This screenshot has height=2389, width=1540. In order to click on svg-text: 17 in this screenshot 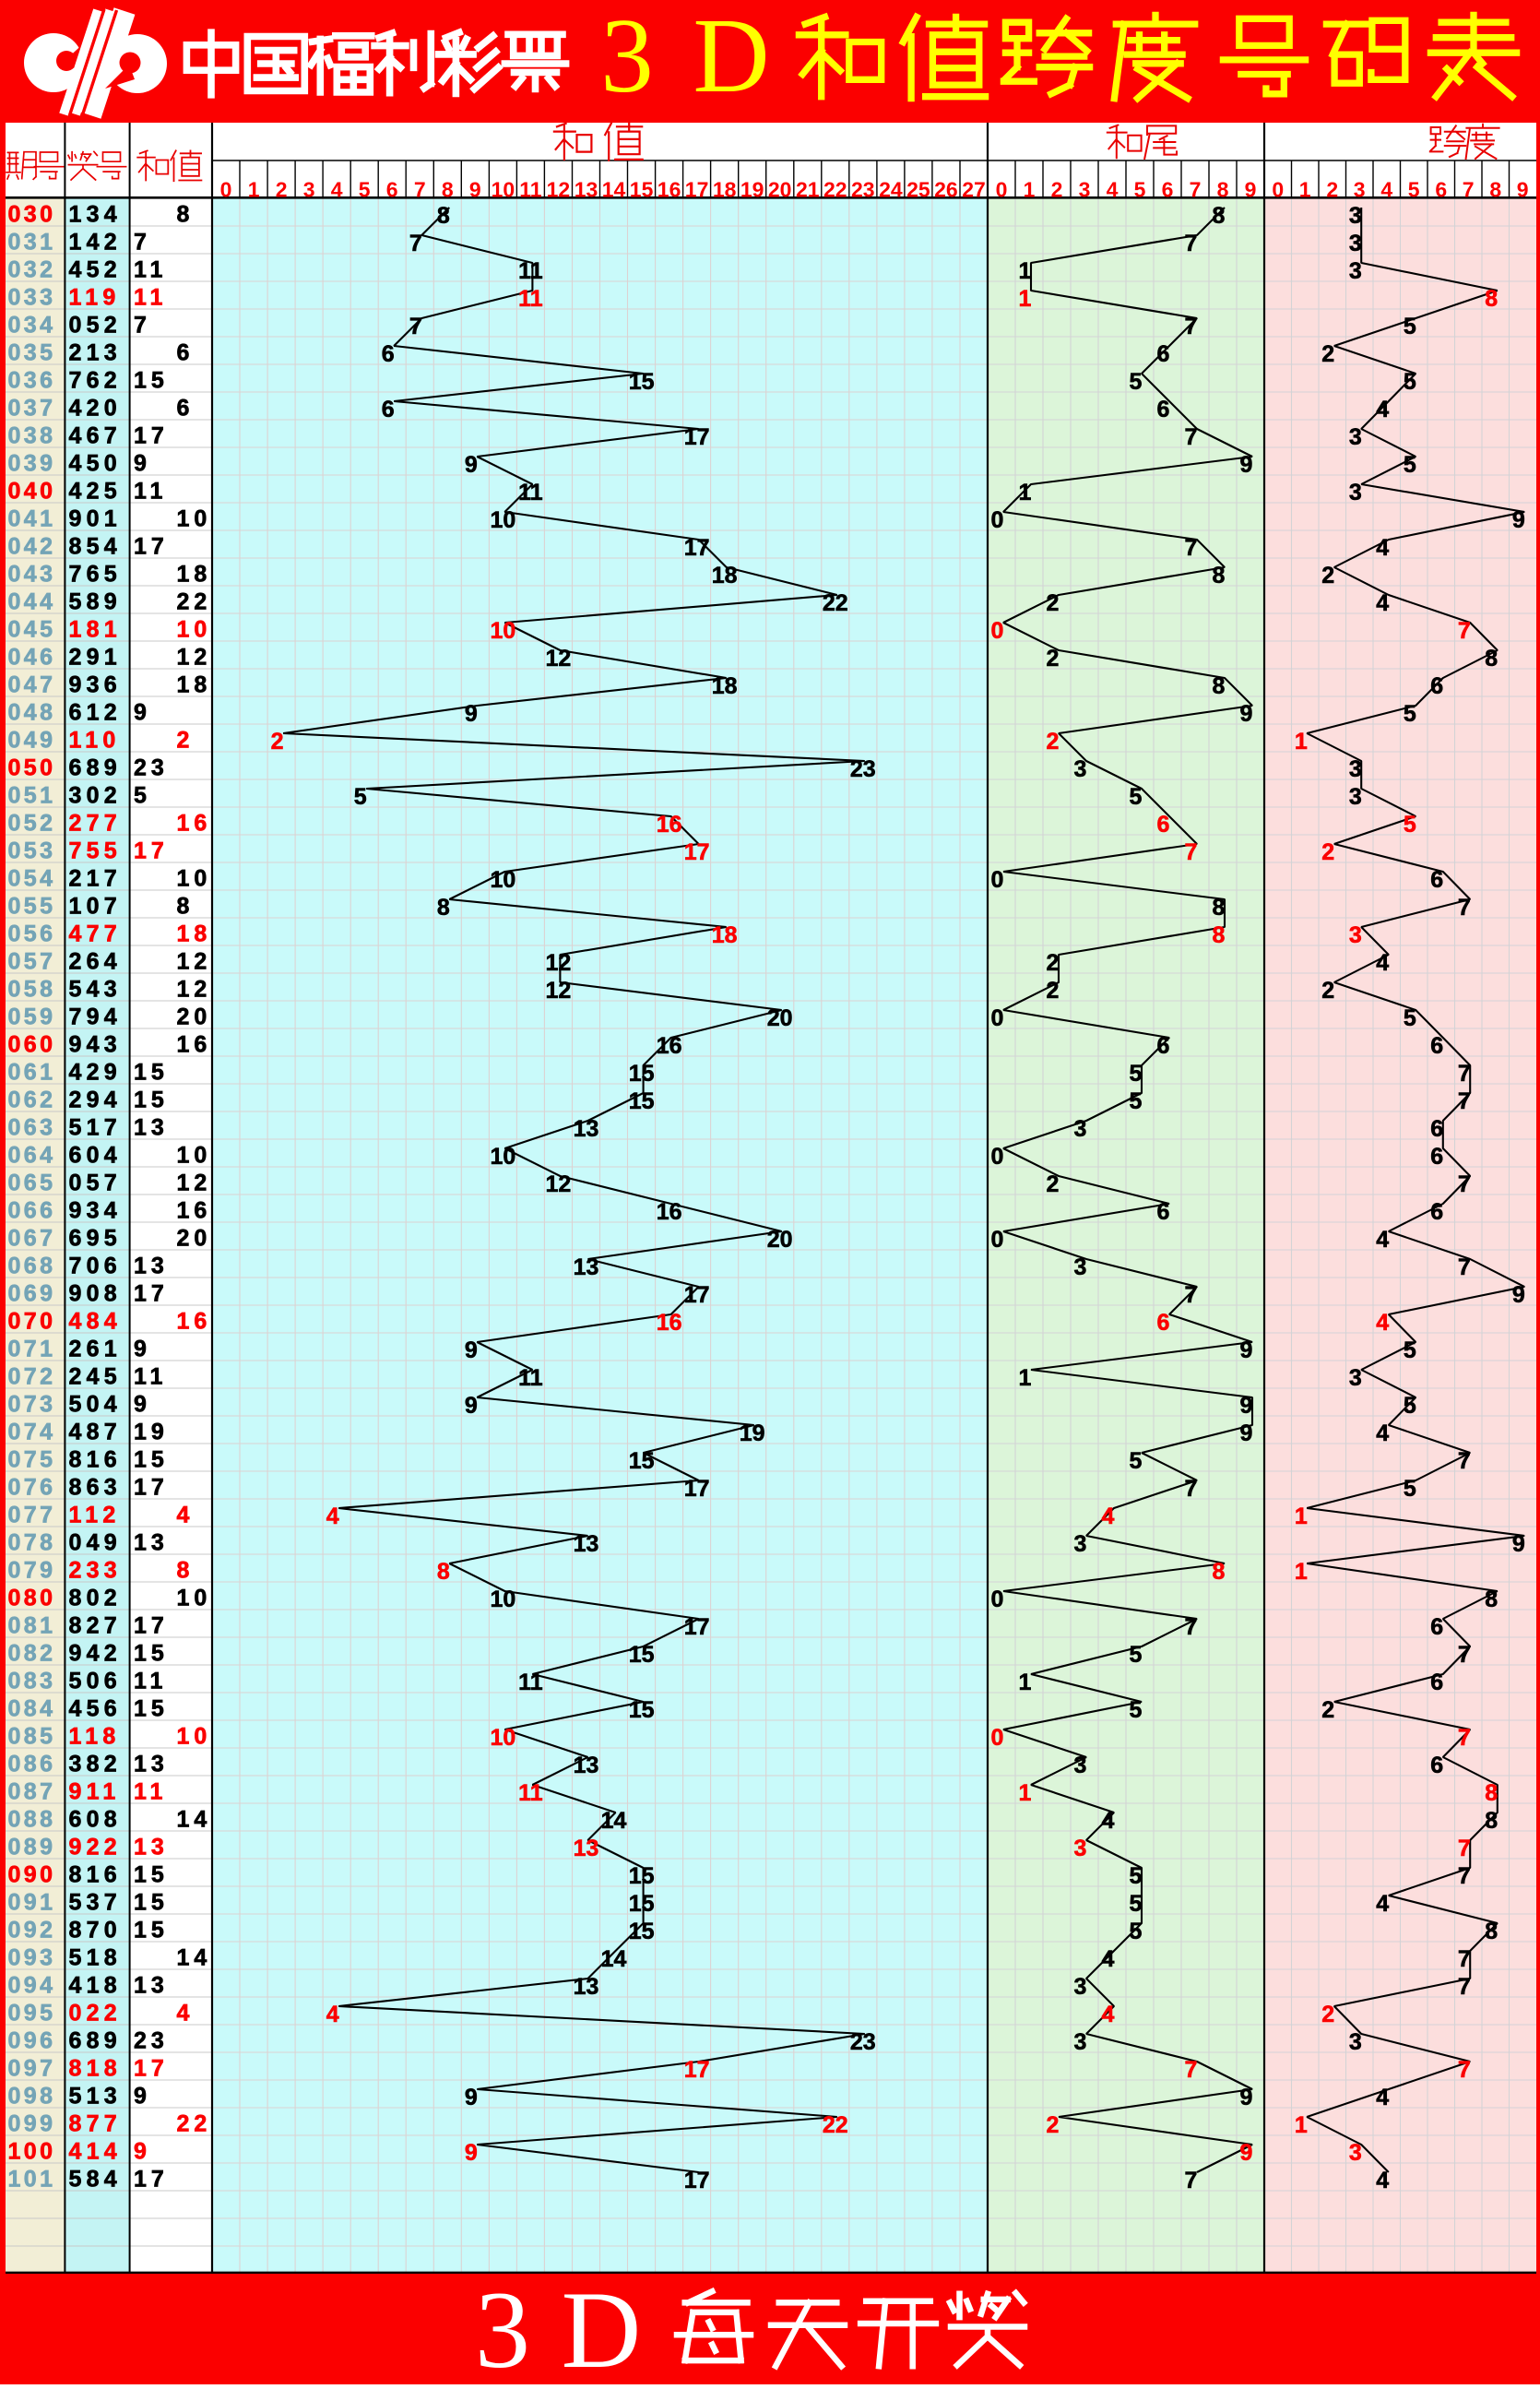, I will do `click(697, 548)`.